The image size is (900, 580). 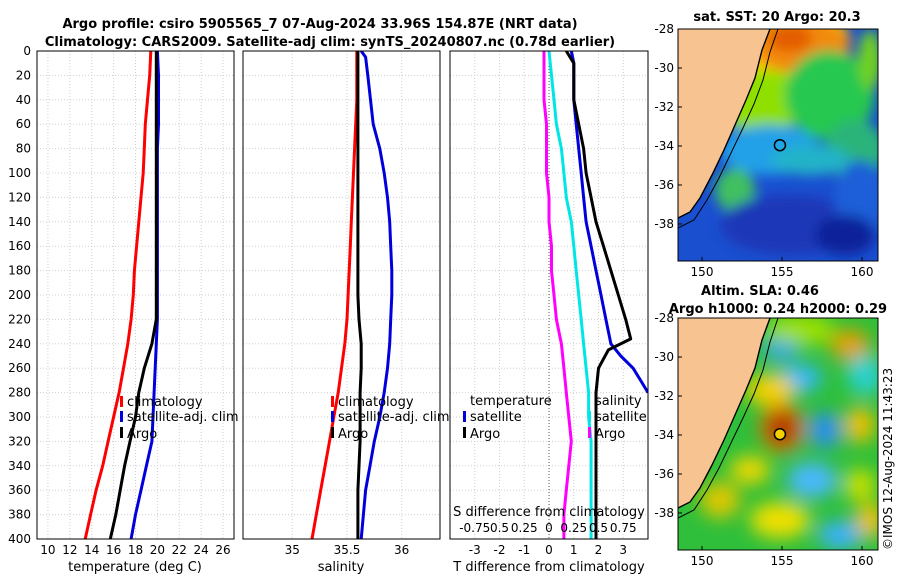 What do you see at coordinates (862, 272) in the screenshot?
I see `lon-tick-label: 160` at bounding box center [862, 272].